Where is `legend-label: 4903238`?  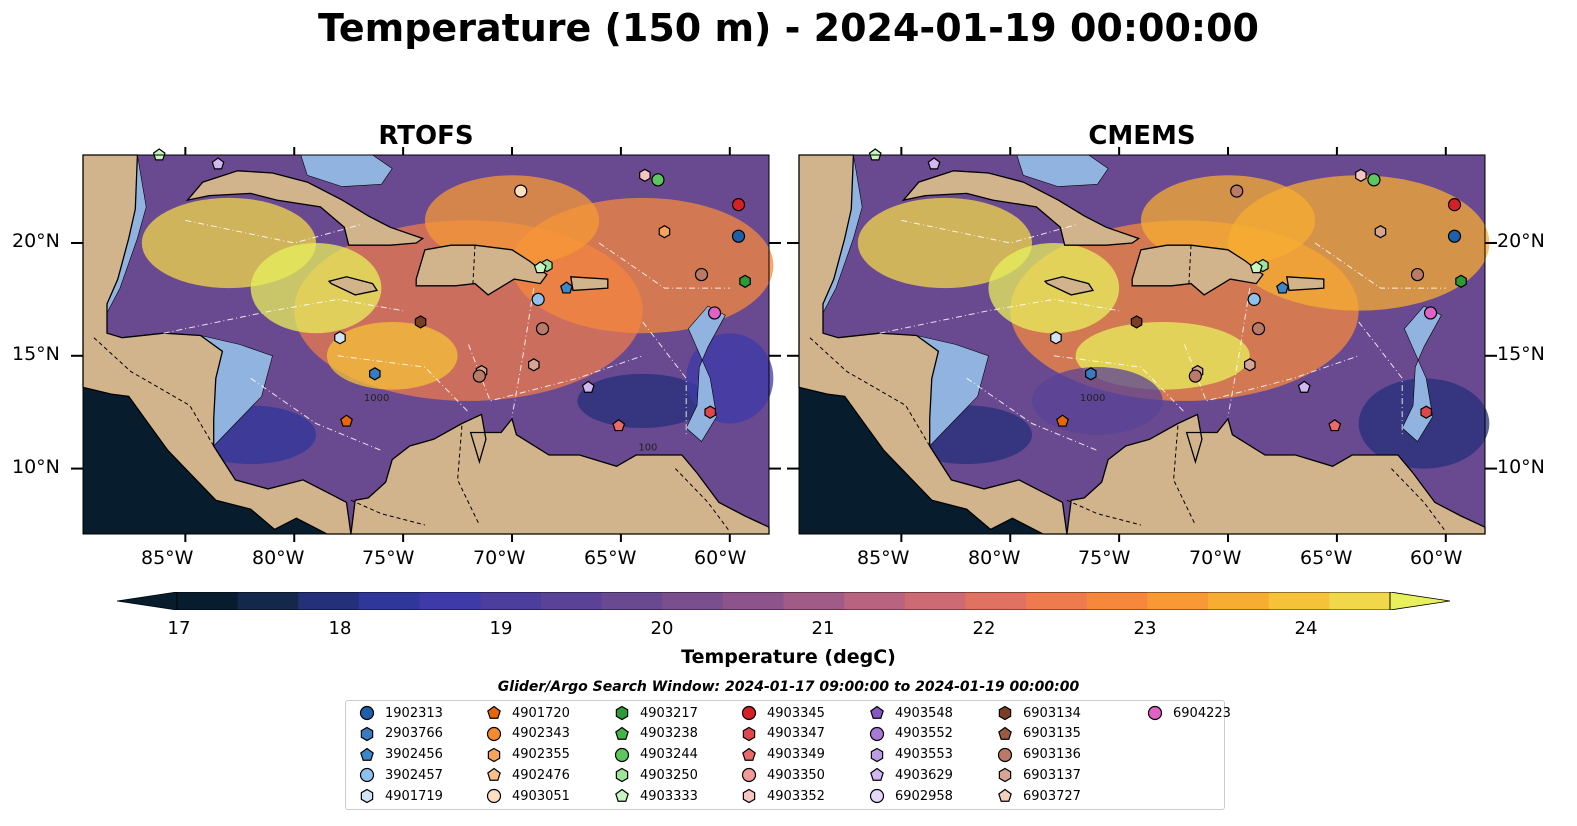
legend-label: 4903238 is located at coordinates (669, 734).